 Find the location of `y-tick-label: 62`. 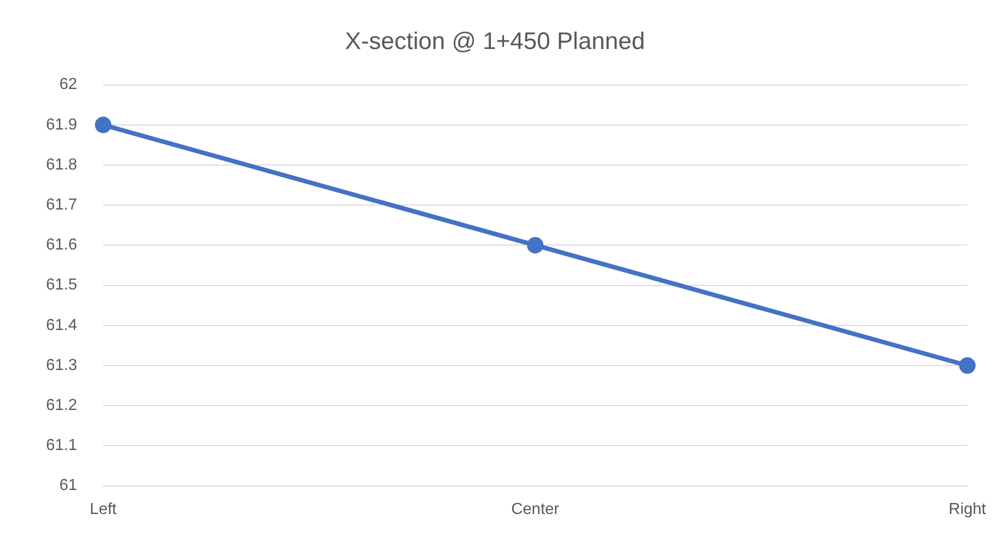

y-tick-label: 62 is located at coordinates (68, 85).